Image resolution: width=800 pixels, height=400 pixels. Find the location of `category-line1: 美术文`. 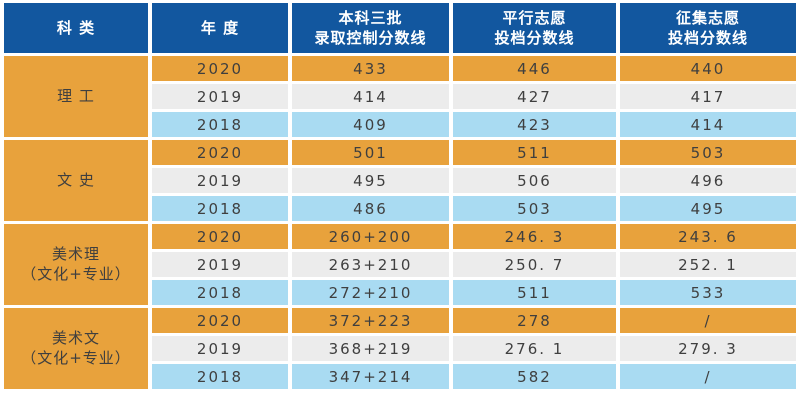

category-line1: 美术文 is located at coordinates (75, 338).